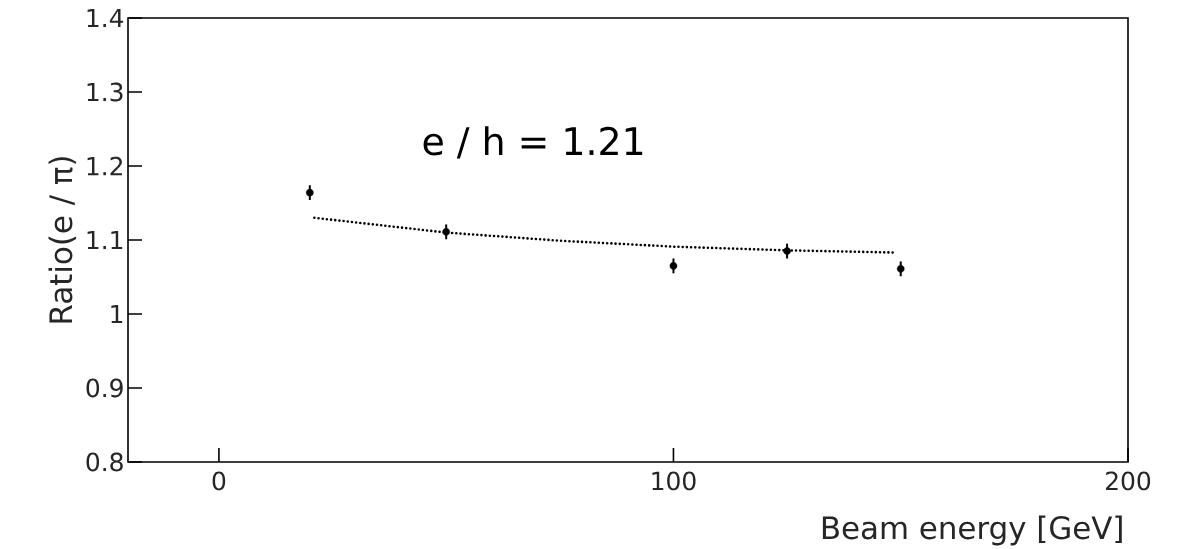 Image resolution: width=1180 pixels, height=549 pixels. Describe the element at coordinates (533, 142) in the screenshot. I see `annotation: e / h = 1.21` at that location.